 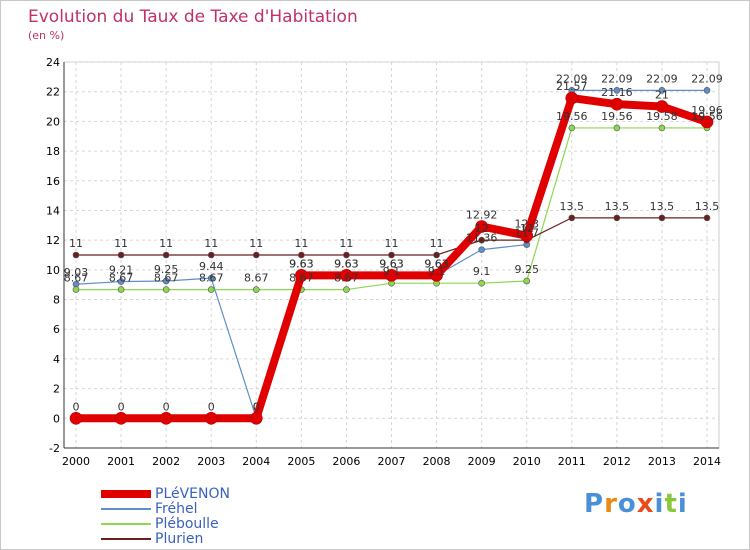 What do you see at coordinates (662, 461) in the screenshot?
I see `x-tick-label: 2013` at bounding box center [662, 461].